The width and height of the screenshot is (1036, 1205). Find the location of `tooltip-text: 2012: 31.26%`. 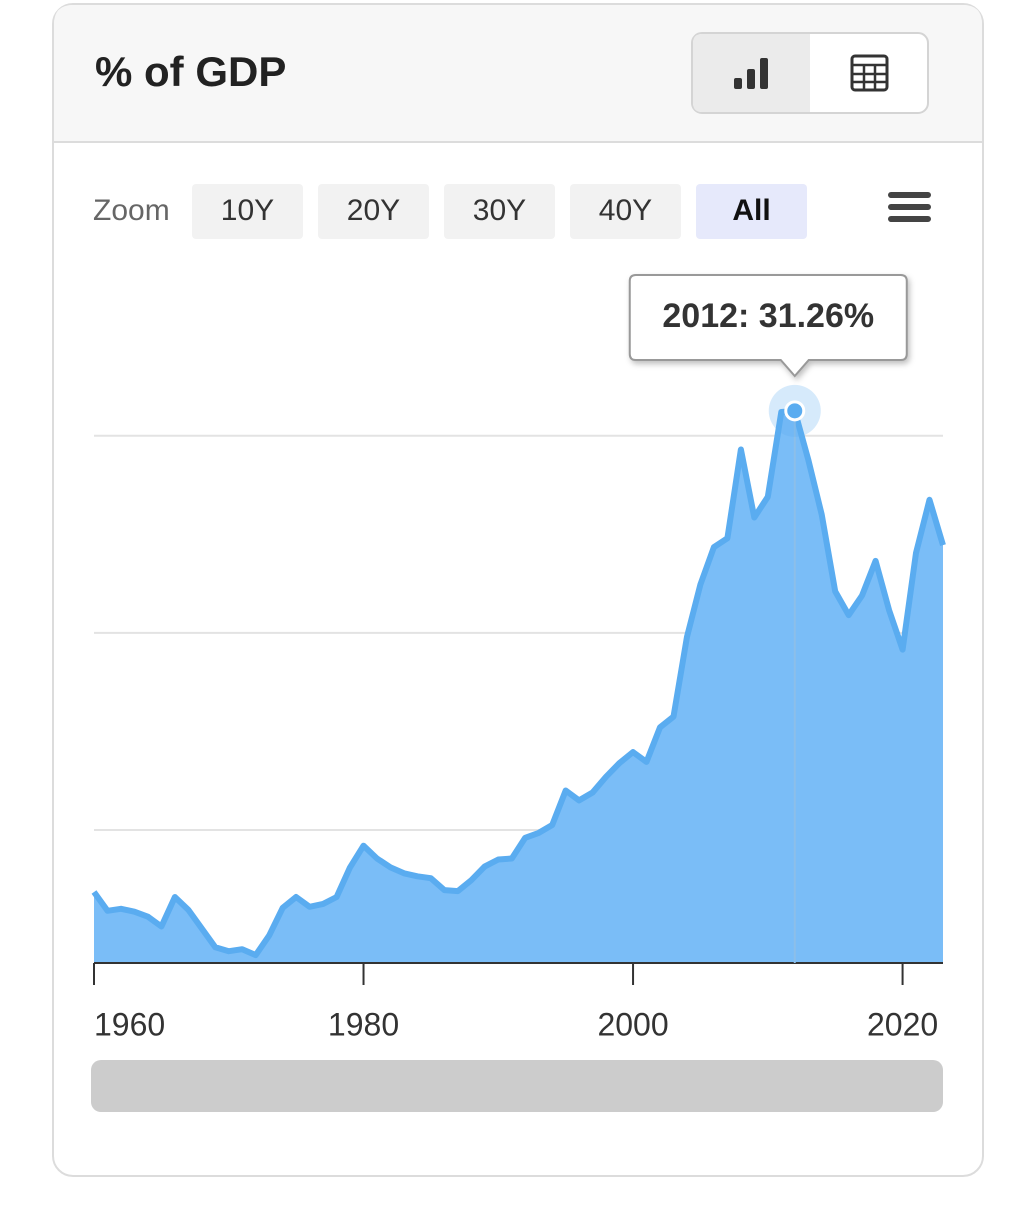

tooltip-text: 2012: 31.26% is located at coordinates (768, 316).